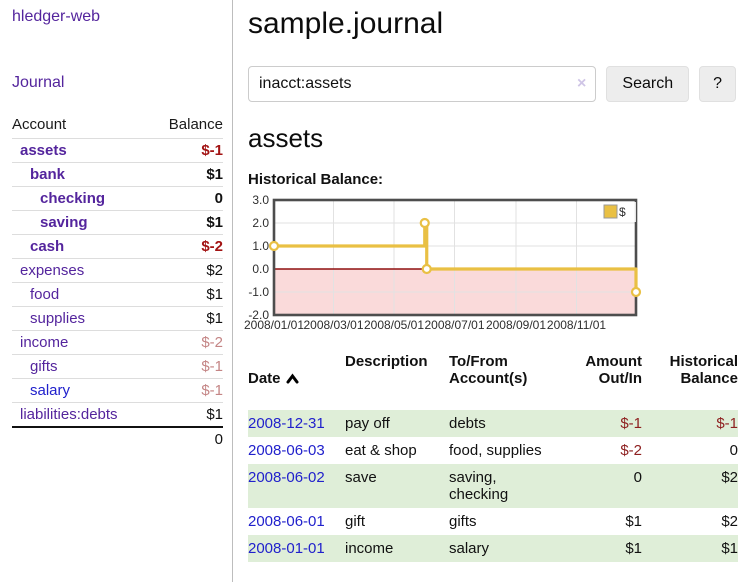 The image size is (742, 582). Describe the element at coordinates (117, 222) in the screenshot. I see `account-row: saving $1` at that location.